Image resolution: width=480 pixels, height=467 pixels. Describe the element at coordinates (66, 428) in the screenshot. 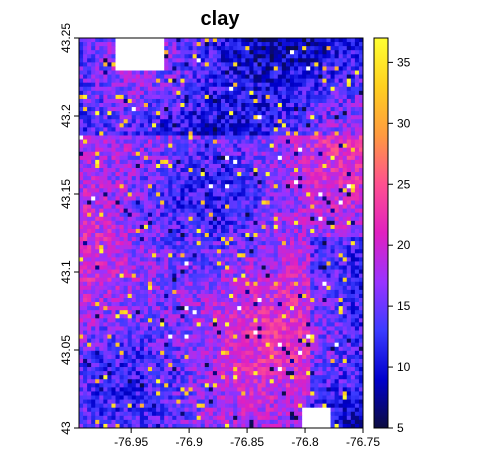

I see `y-tick-label: 43` at that location.